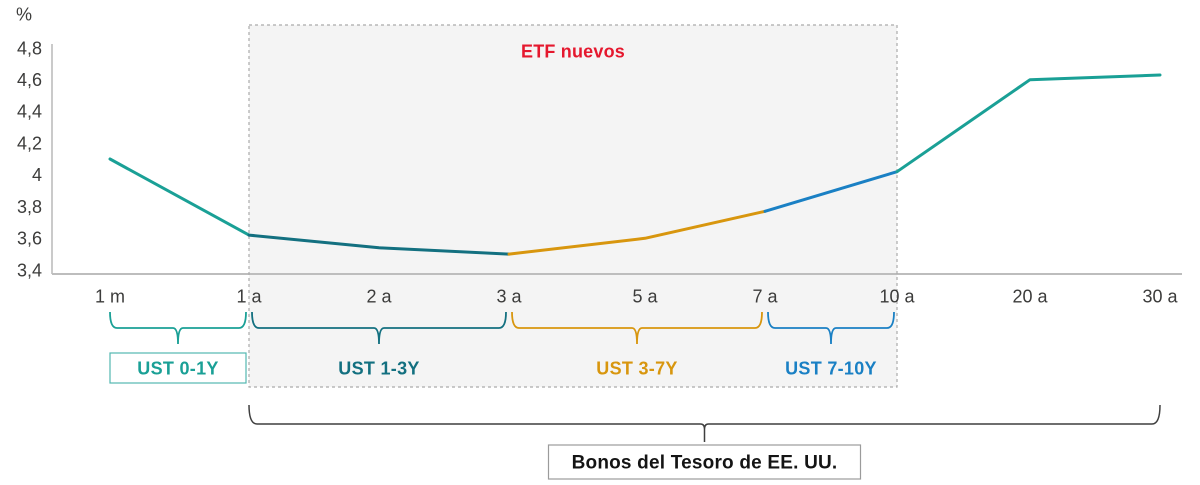  Describe the element at coordinates (573, 51) in the screenshot. I see `etf-region-label: ETF nuevos` at that location.